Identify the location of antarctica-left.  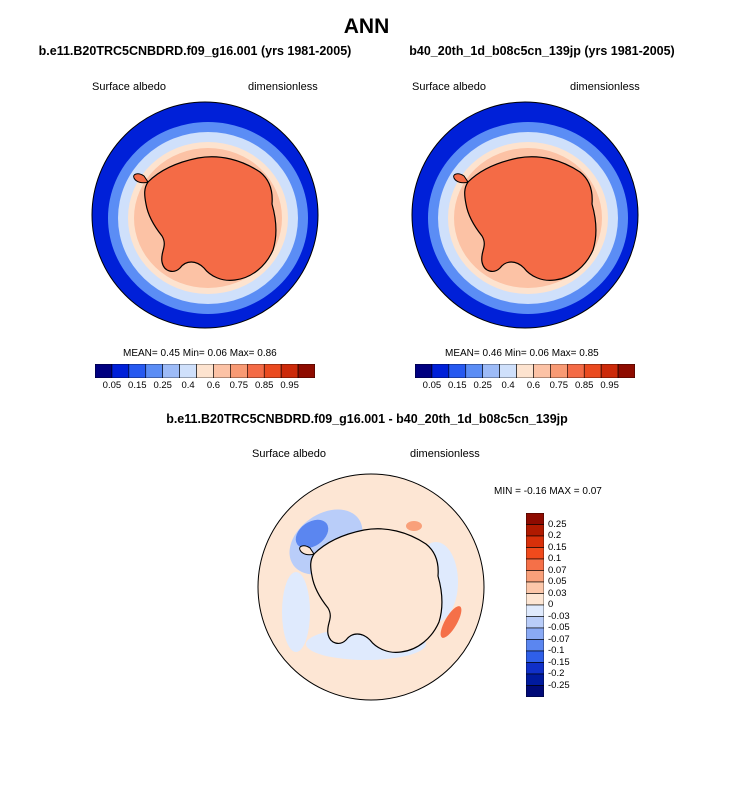
(210, 218).